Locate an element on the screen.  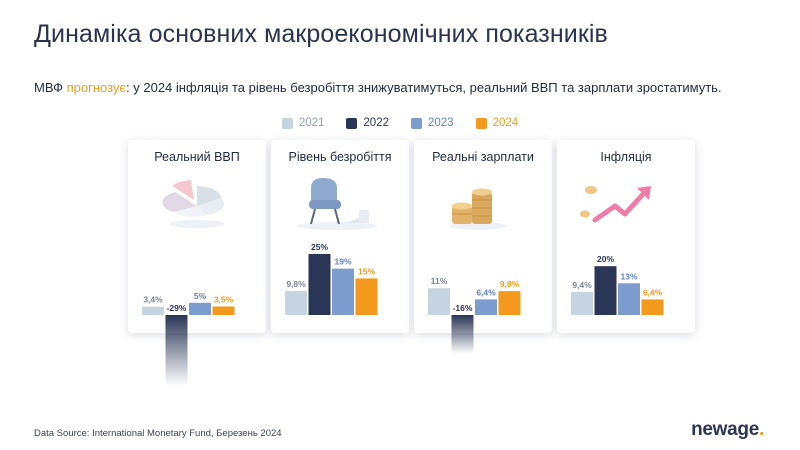
data-label-2022: -16% is located at coordinates (463, 308).